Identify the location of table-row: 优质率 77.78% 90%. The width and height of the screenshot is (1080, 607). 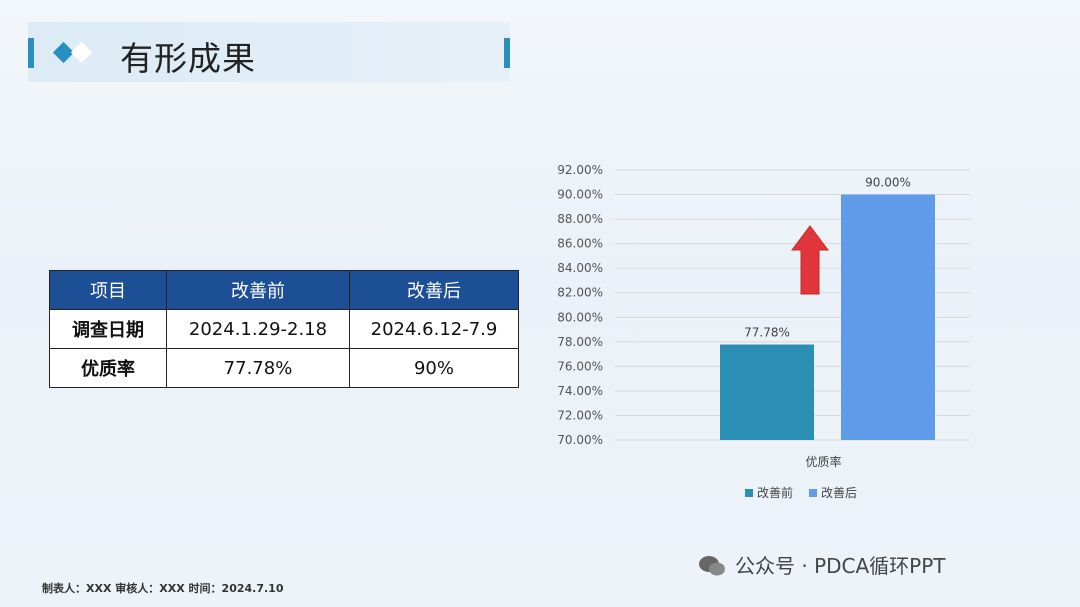
(284, 368).